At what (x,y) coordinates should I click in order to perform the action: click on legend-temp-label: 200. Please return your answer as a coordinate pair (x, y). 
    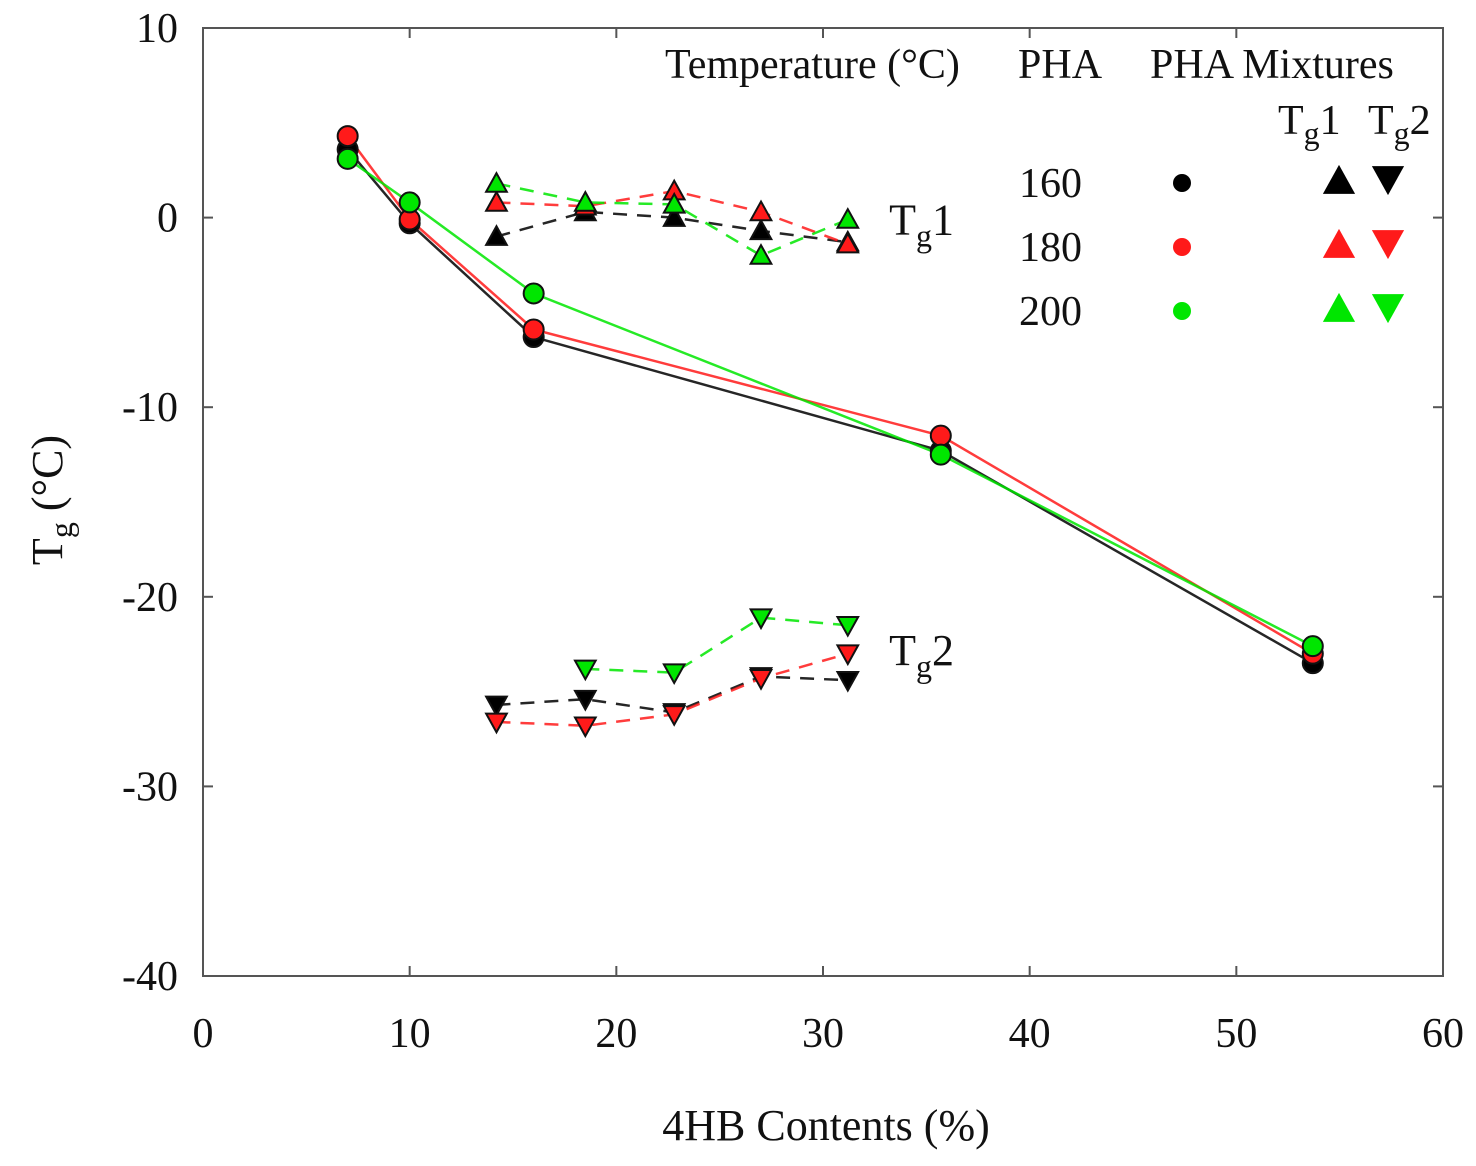
    Looking at the image, I should click on (1050, 312).